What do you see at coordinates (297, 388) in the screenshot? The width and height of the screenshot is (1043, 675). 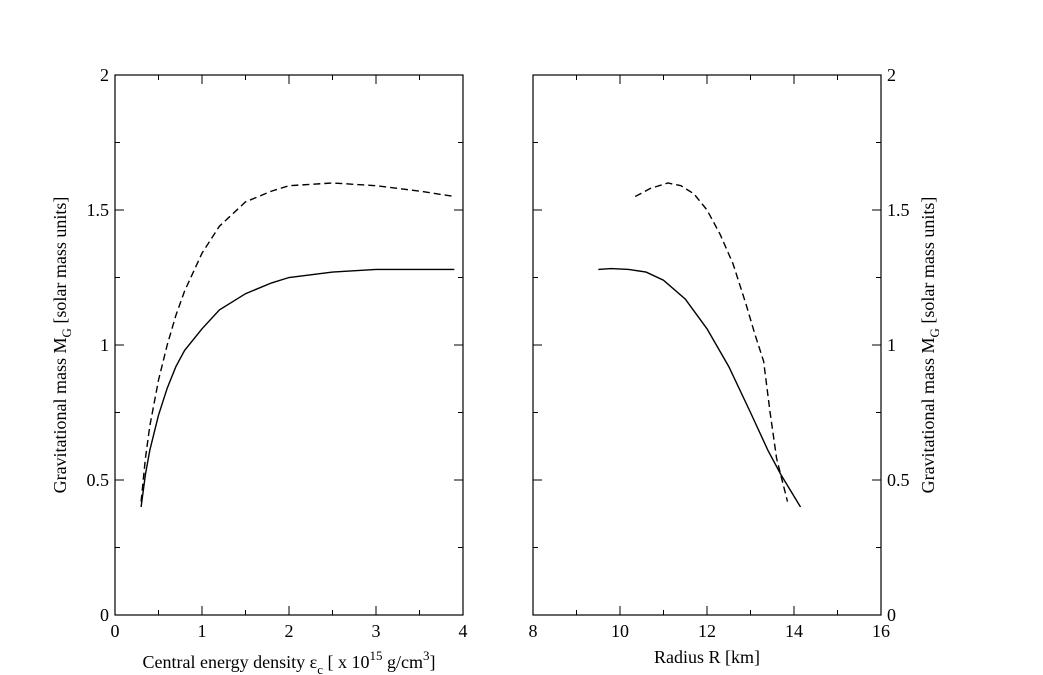 I see `left-series-solid-line` at bounding box center [297, 388].